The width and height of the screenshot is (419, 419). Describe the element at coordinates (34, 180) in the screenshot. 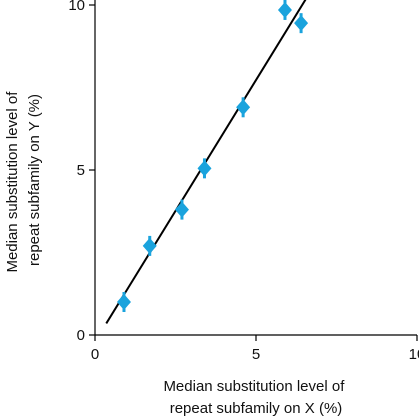

I see `y-axis-title-line-2: repeat subfamily on Y (%)` at that location.